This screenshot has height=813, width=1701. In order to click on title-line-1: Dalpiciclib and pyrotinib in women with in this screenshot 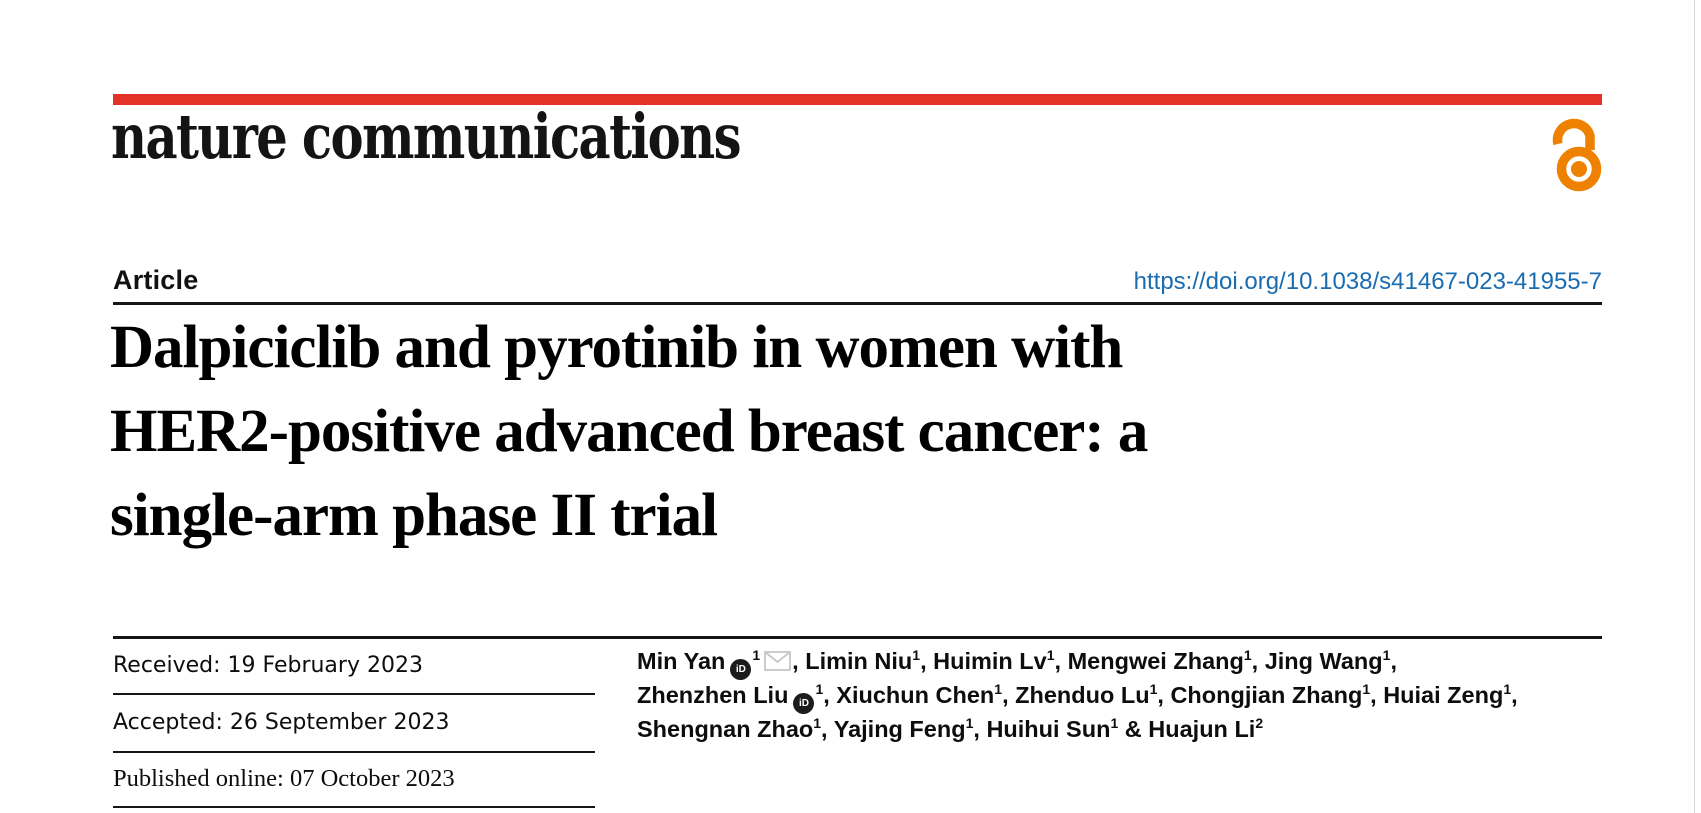, I will do `click(616, 347)`.